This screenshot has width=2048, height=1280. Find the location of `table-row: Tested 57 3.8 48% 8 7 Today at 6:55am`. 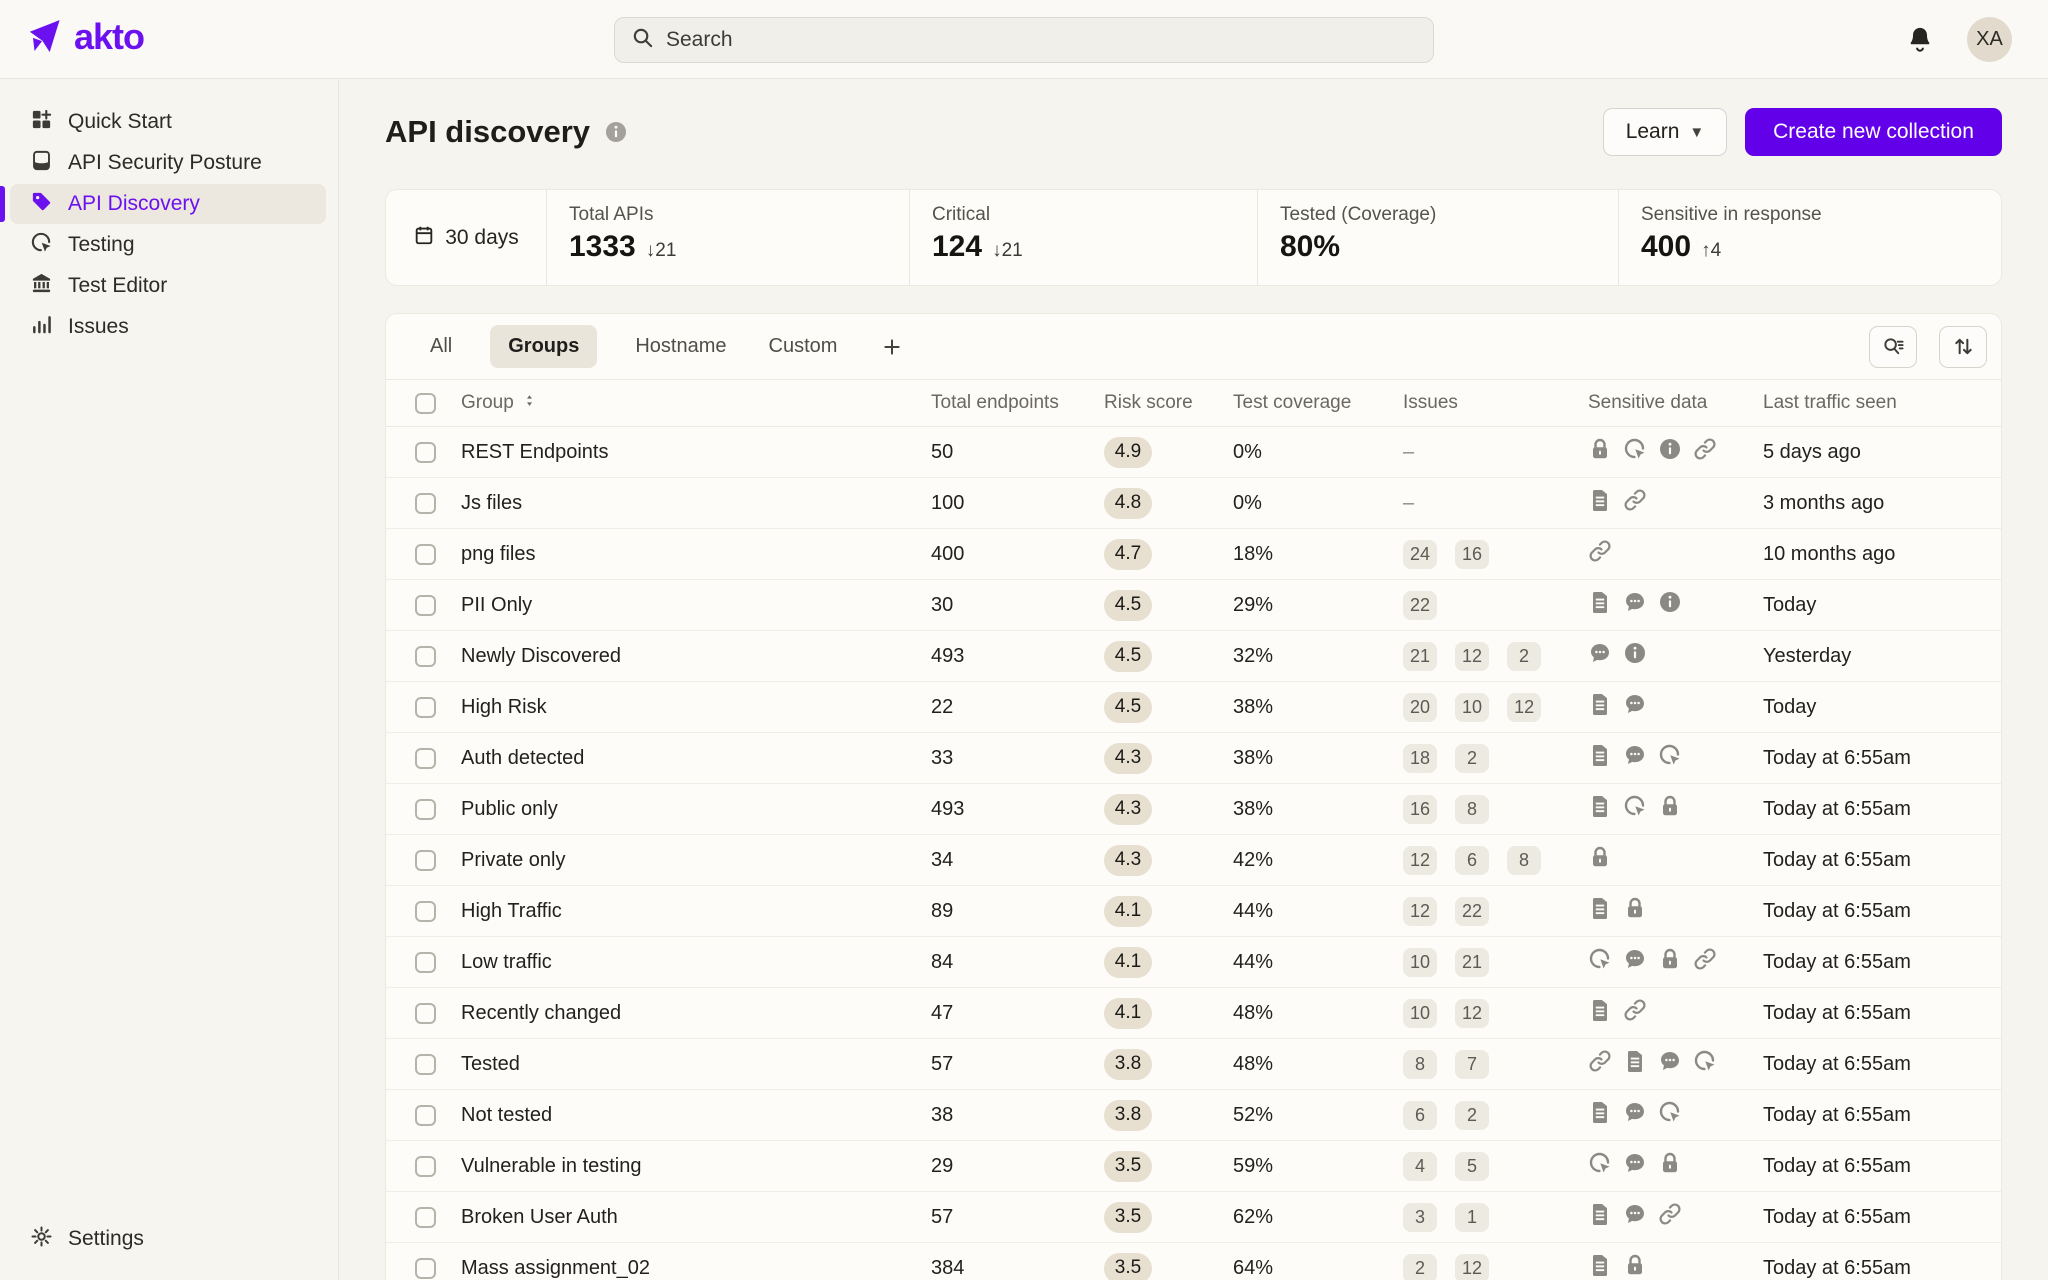

table-row: Tested 57 3.8 48% 8 7 Today at 6:55am is located at coordinates (1193, 1064).